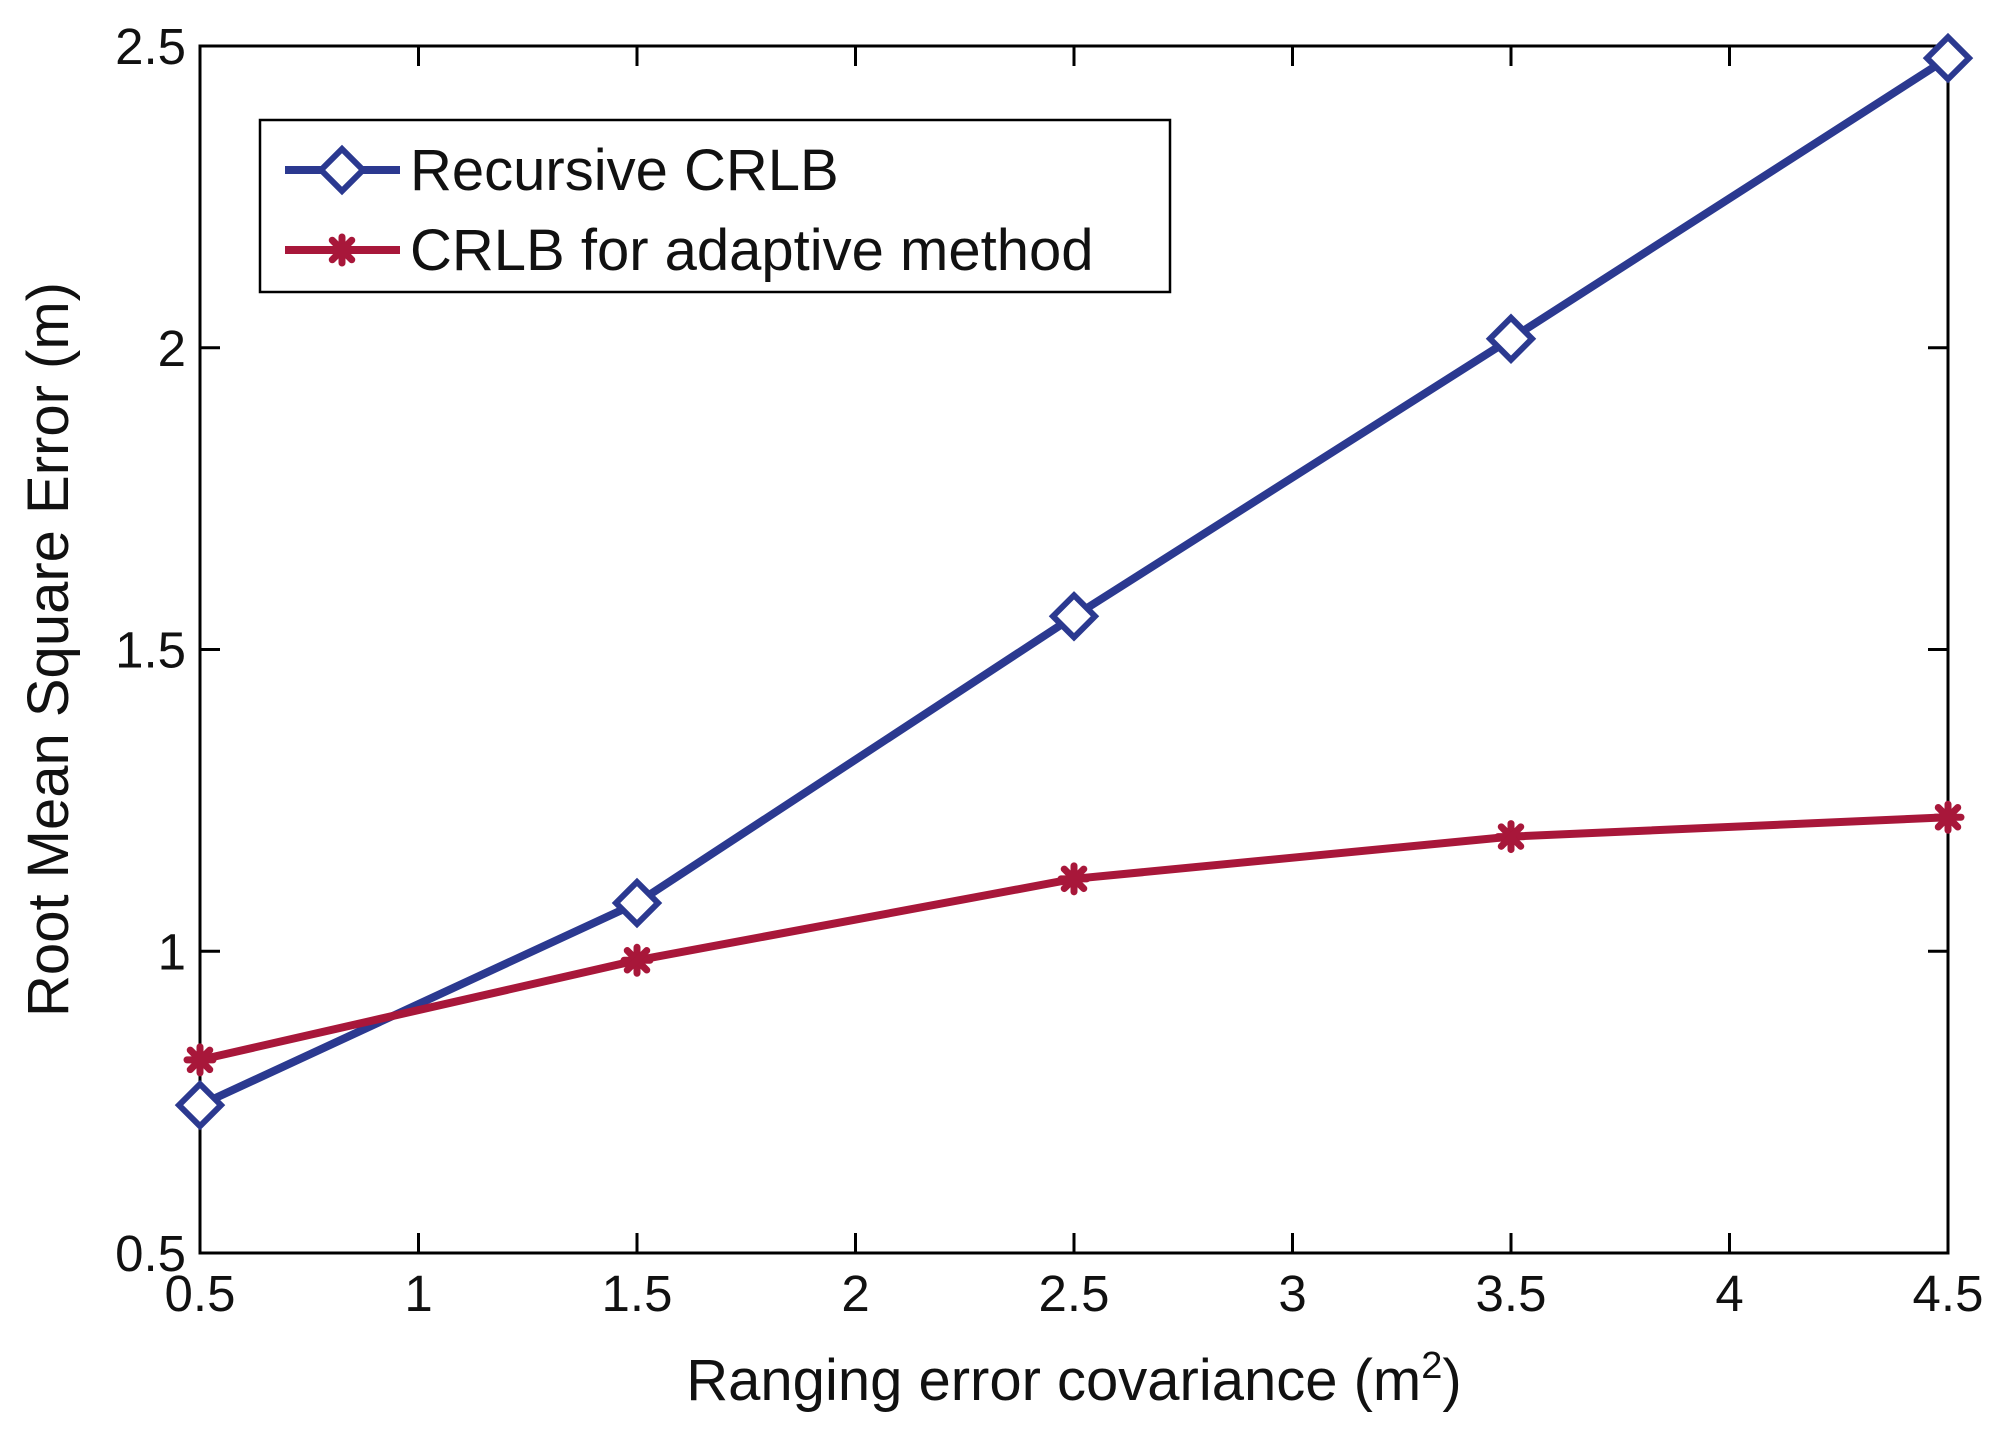 This screenshot has height=1435, width=2002. I want to click on x-tick-label: 4.5, so click(1948, 1293).